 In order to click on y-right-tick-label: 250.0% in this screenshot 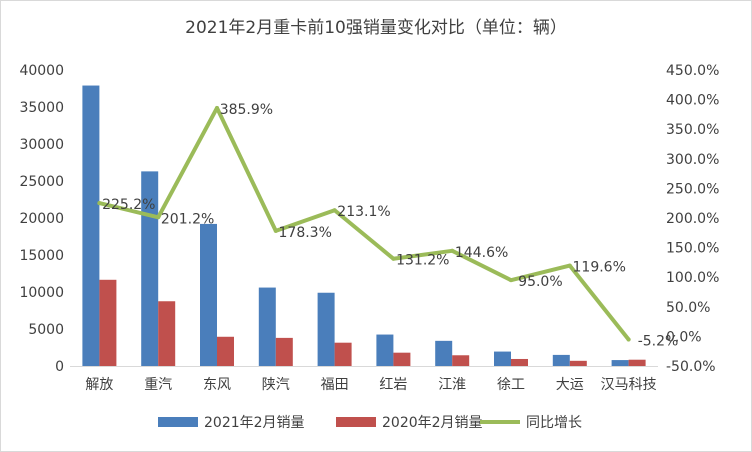, I will do `click(692, 189)`.